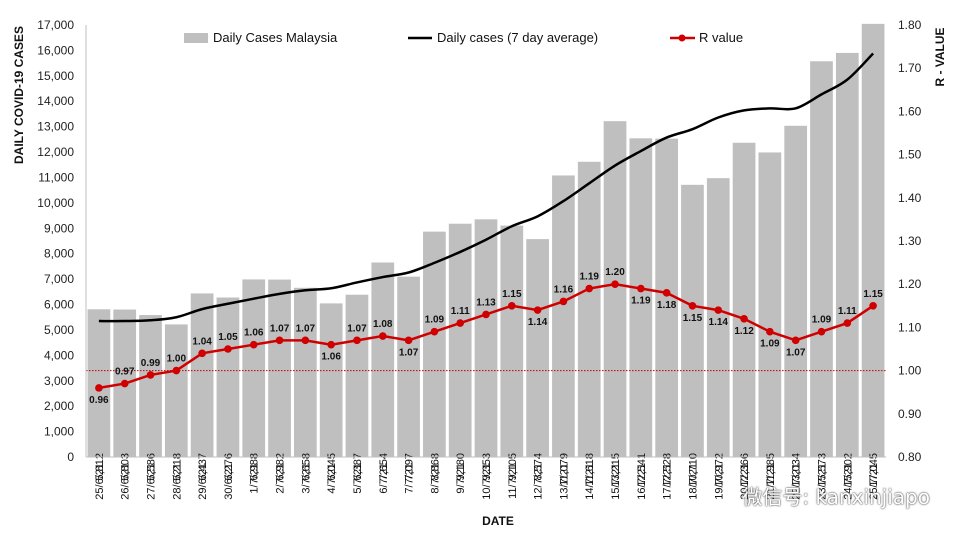  I want to click on bar-value-label: 6,658, so click(306, 467).